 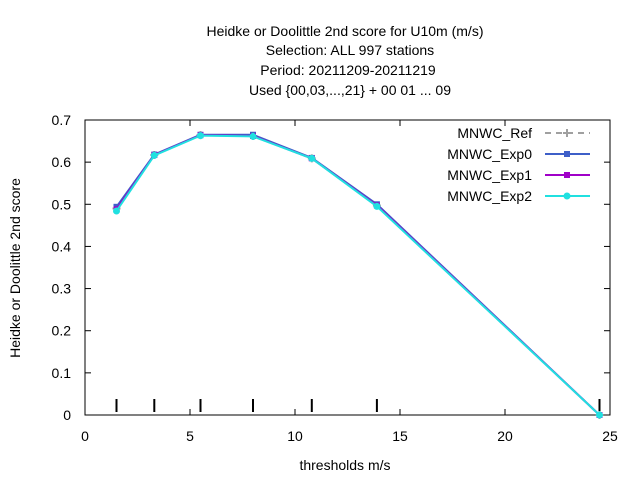 I want to click on legend-item: MNWC_Ref, so click(x=523, y=133).